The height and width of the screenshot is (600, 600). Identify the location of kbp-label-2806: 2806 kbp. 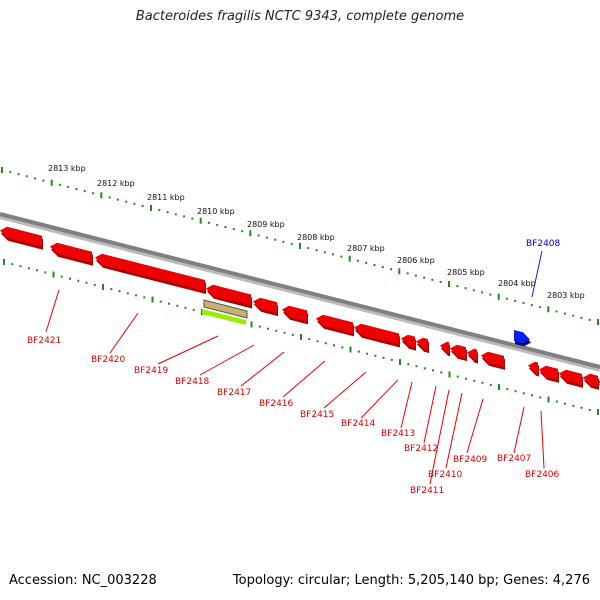
(416, 260).